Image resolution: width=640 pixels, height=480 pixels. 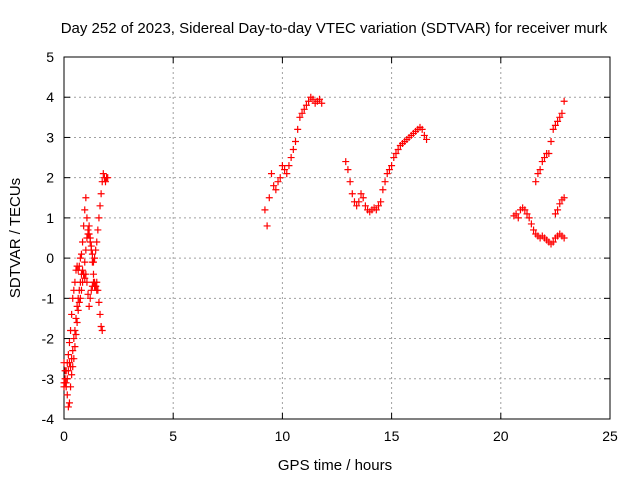 I want to click on x-tick-label: 0, so click(x=64, y=436).